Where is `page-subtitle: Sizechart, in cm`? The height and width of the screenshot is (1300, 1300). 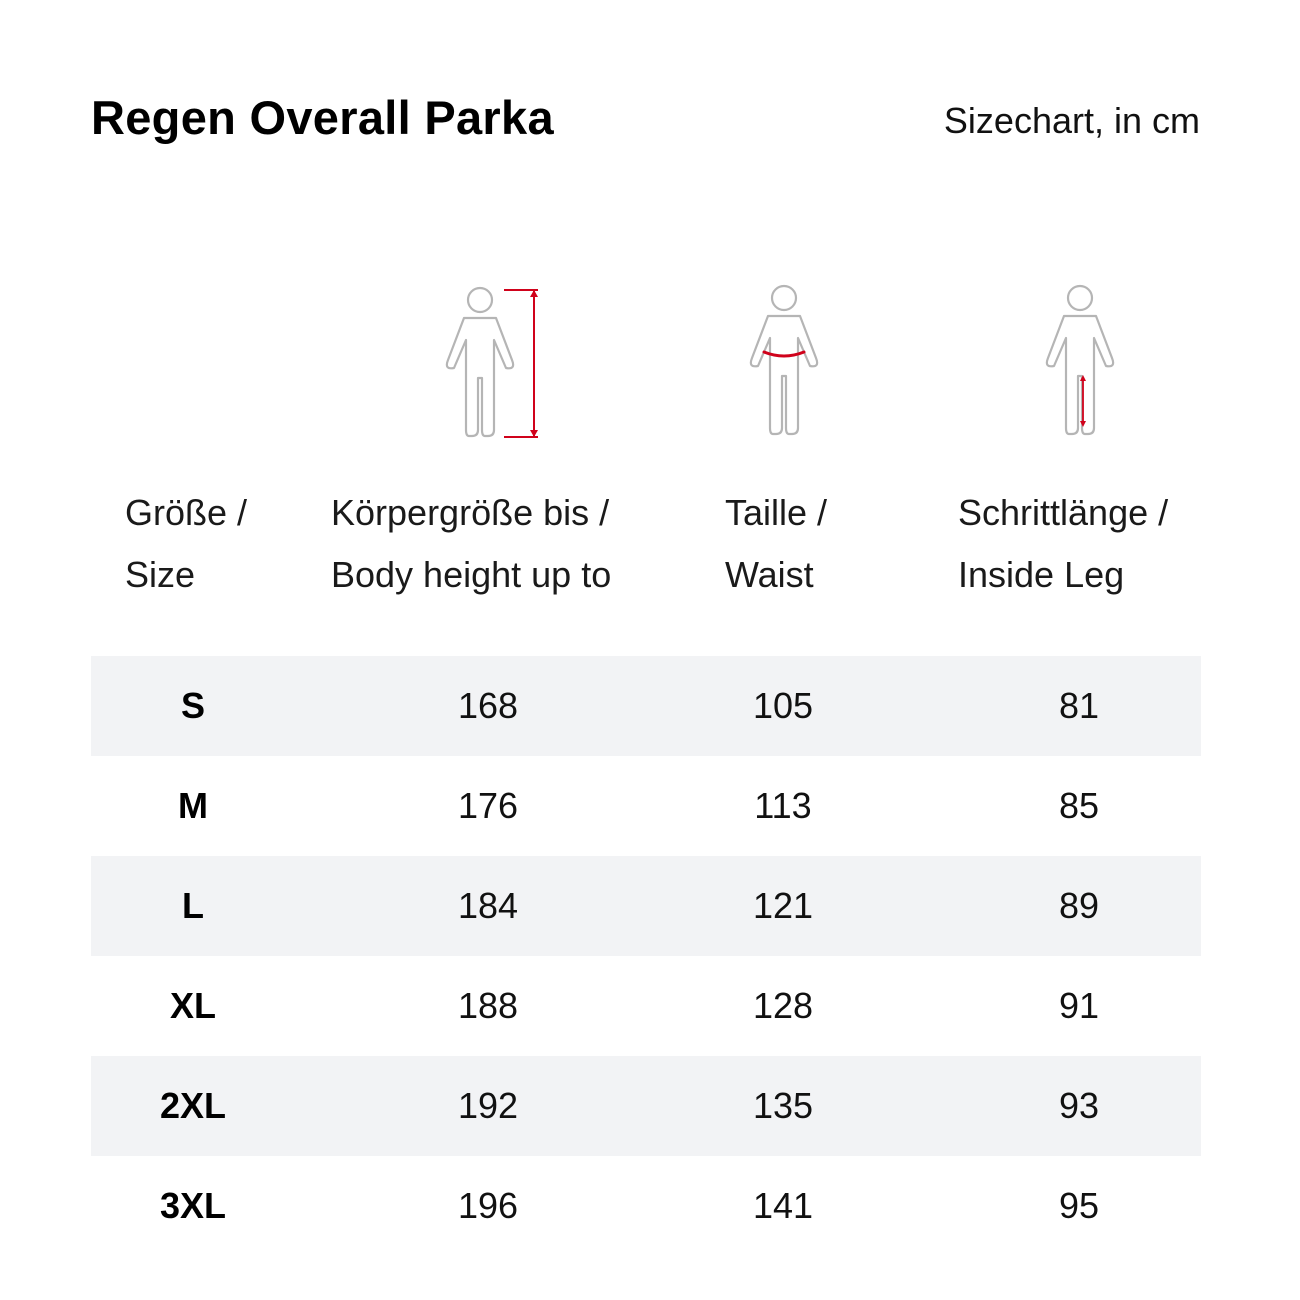 page-subtitle: Sizechart, in cm is located at coordinates (1071, 120).